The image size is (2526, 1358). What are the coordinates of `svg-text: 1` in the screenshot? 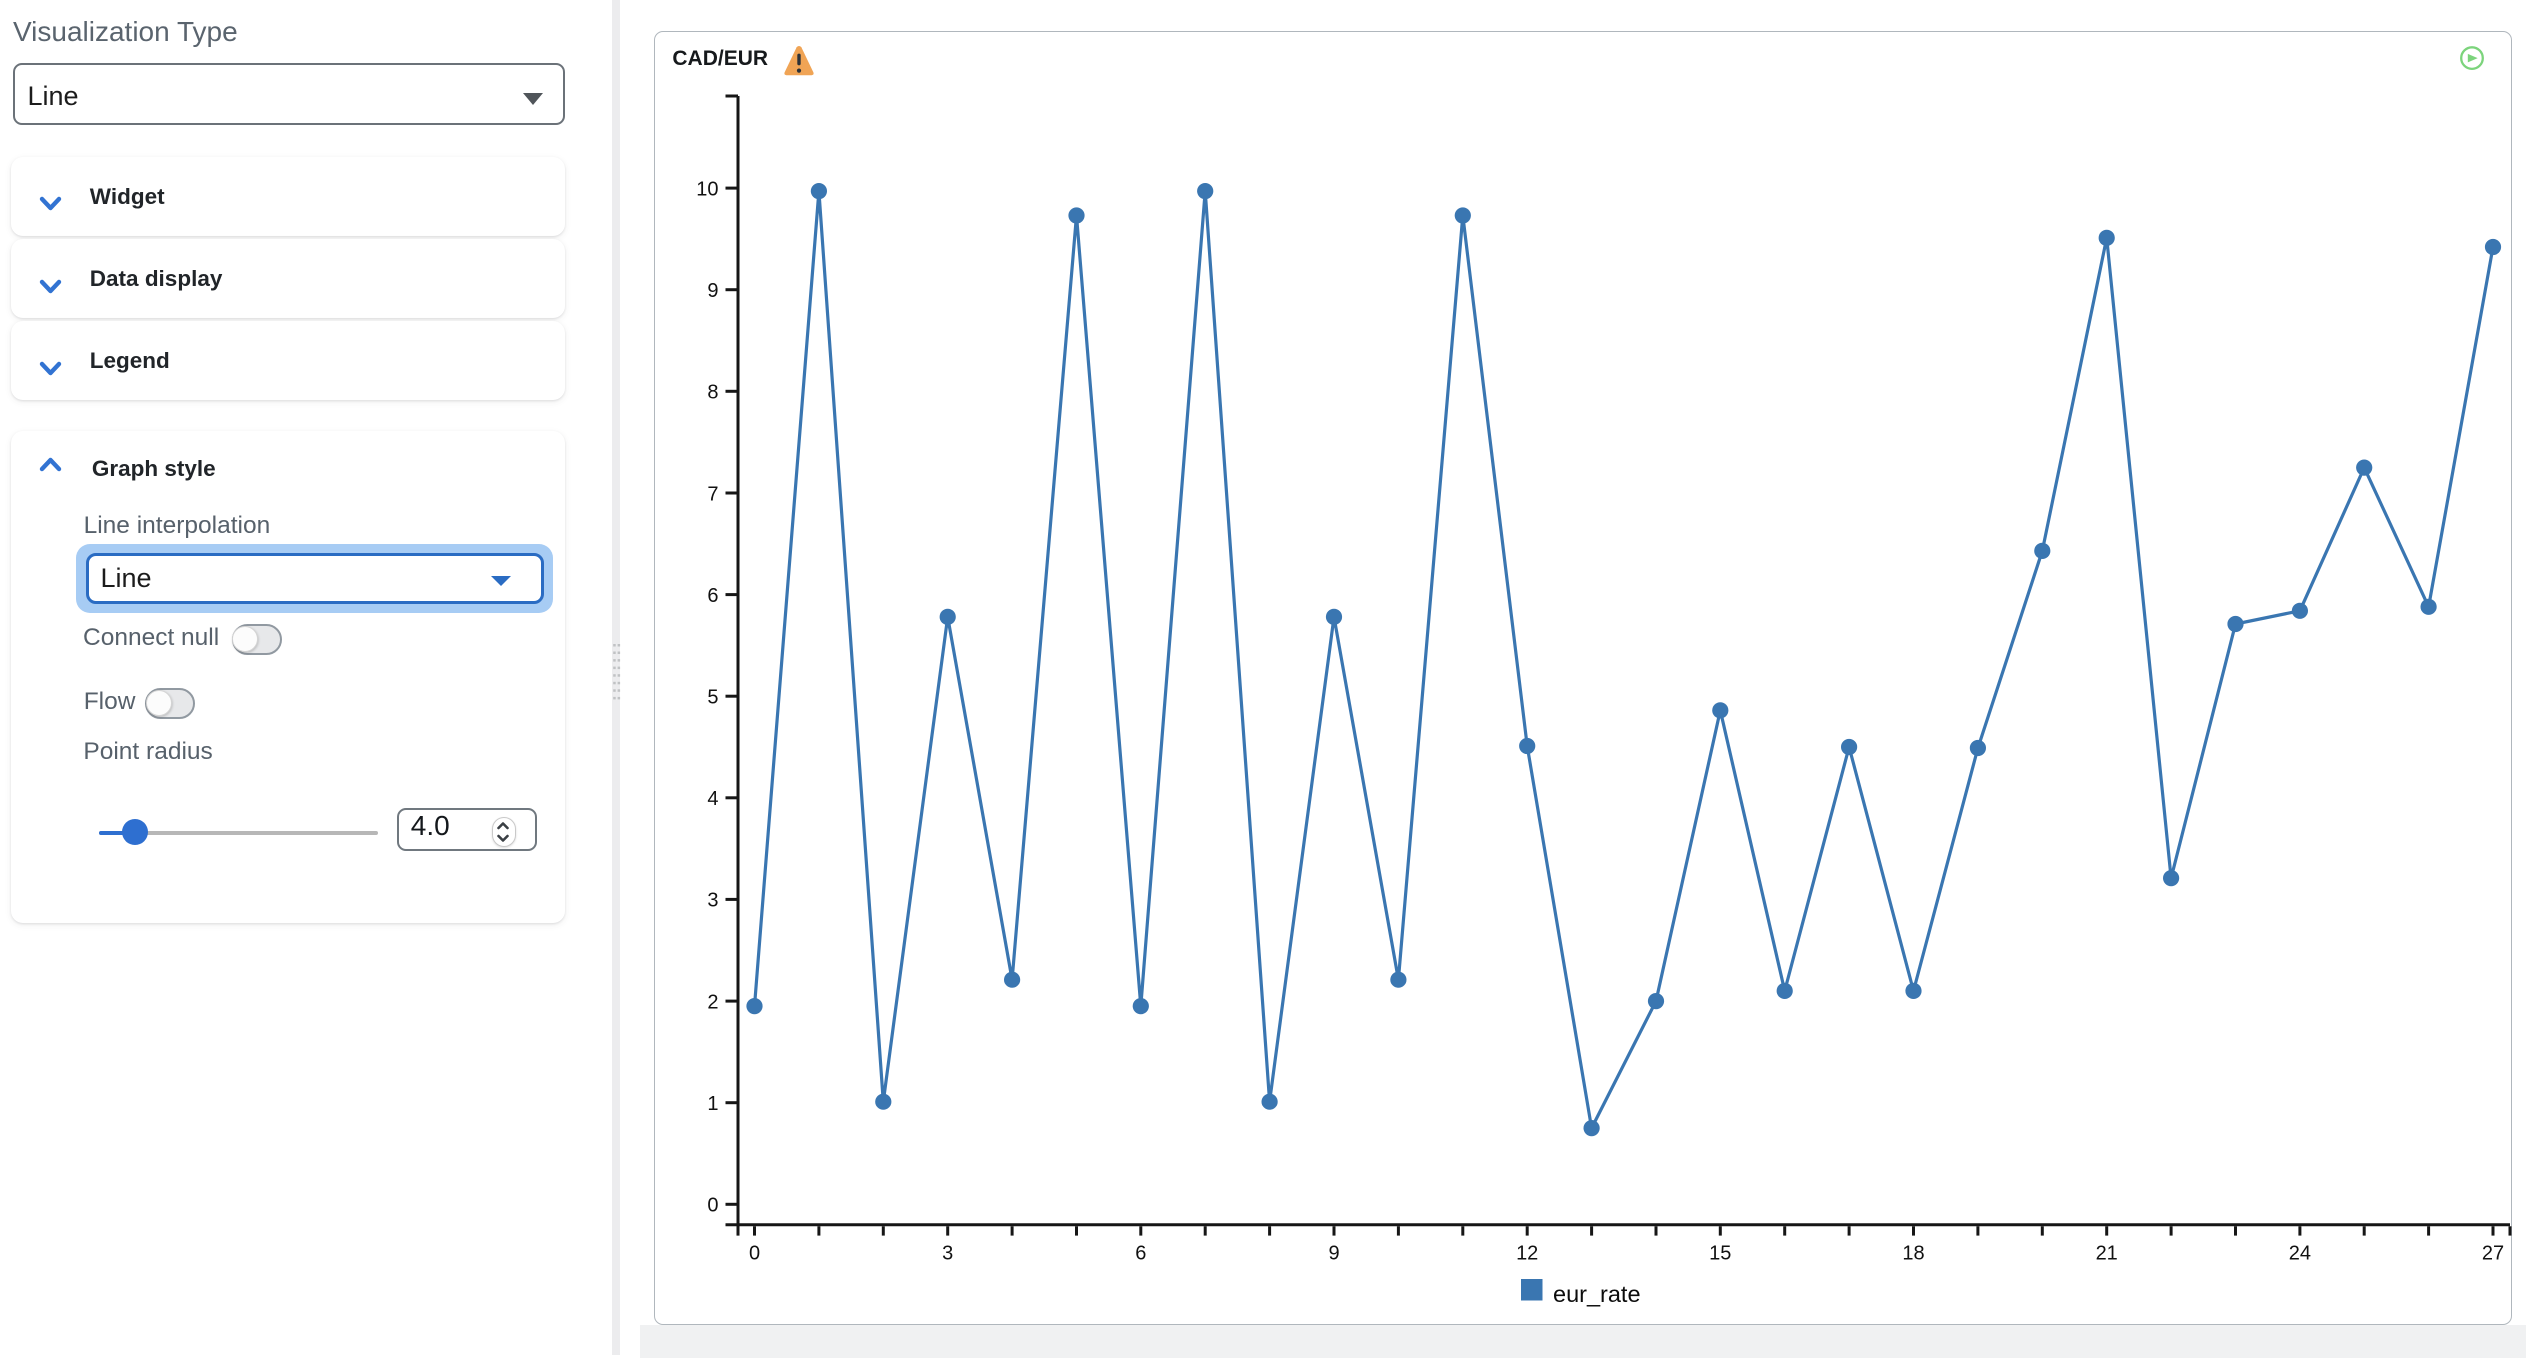 It's located at (712, 1104).